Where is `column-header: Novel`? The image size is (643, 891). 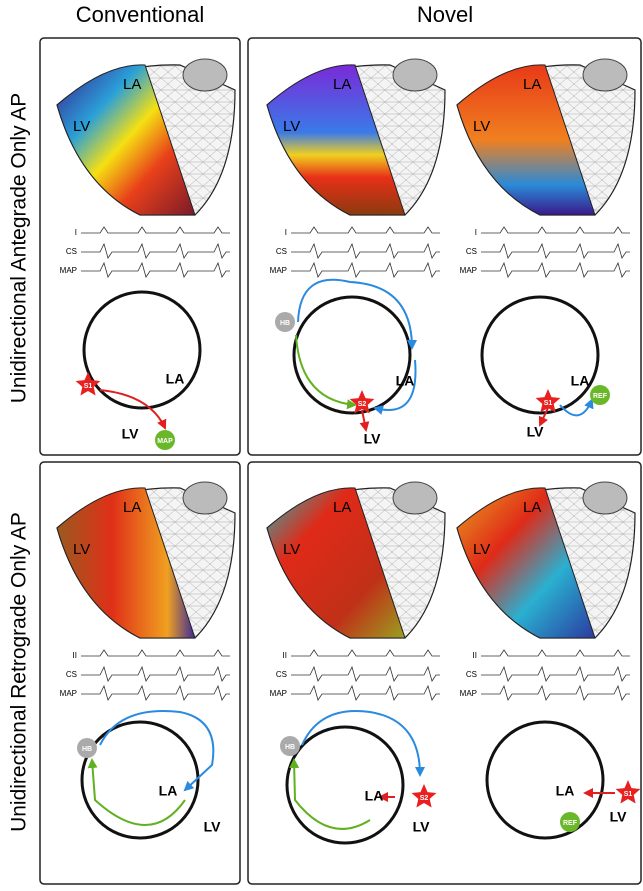 column-header: Novel is located at coordinates (445, 14).